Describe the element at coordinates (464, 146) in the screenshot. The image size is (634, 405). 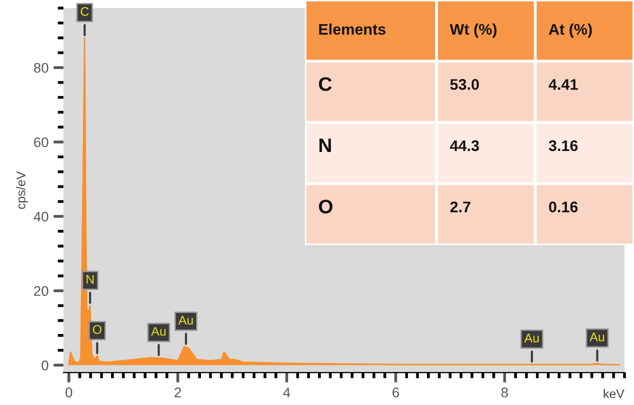
I see `data-label: 44.3` at that location.